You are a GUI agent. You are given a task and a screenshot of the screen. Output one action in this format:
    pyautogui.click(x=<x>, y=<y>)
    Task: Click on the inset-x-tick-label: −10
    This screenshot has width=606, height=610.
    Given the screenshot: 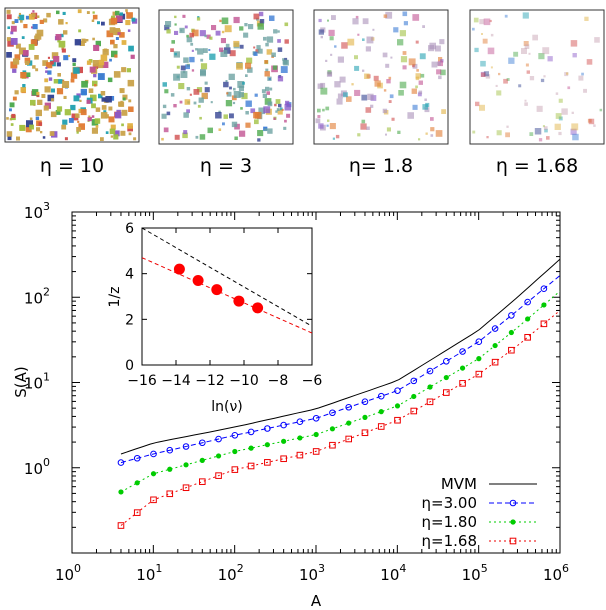 What is the action you would take?
    pyautogui.click(x=244, y=381)
    